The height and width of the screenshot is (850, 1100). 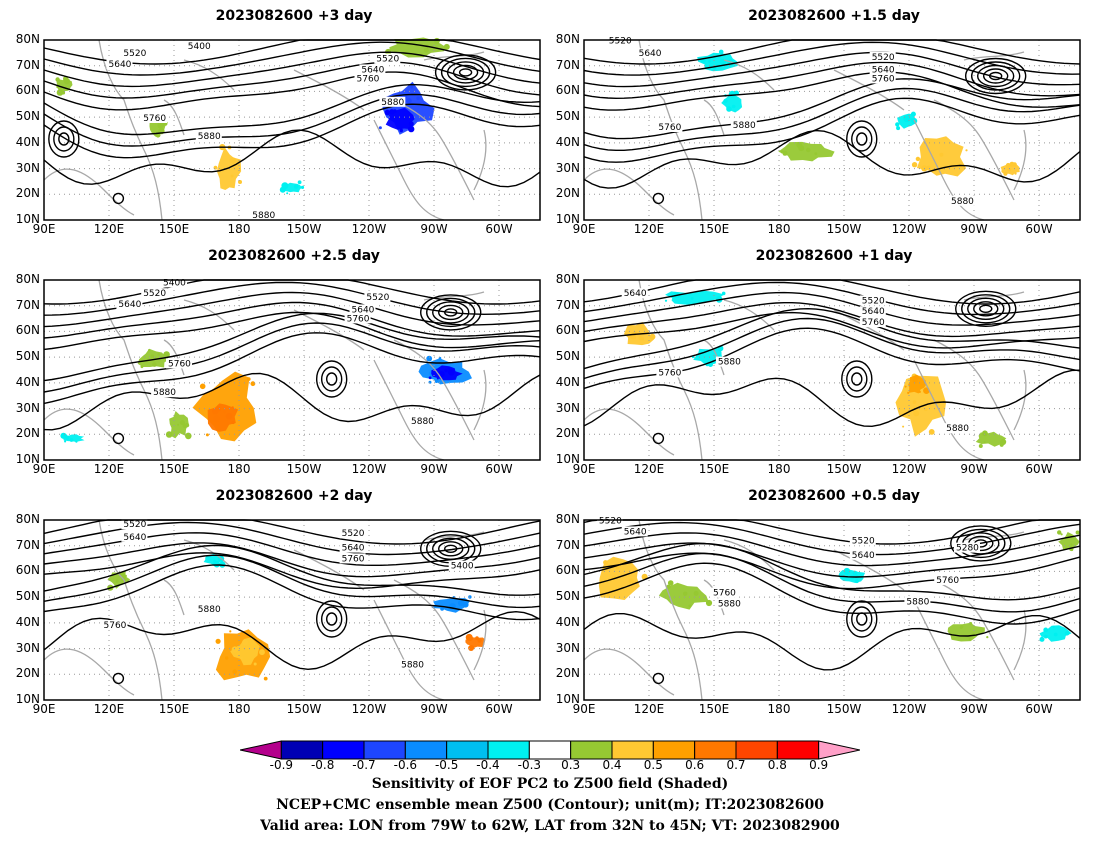 I want to click on panel-title: 2023082600 +3 day, so click(x=294, y=16).